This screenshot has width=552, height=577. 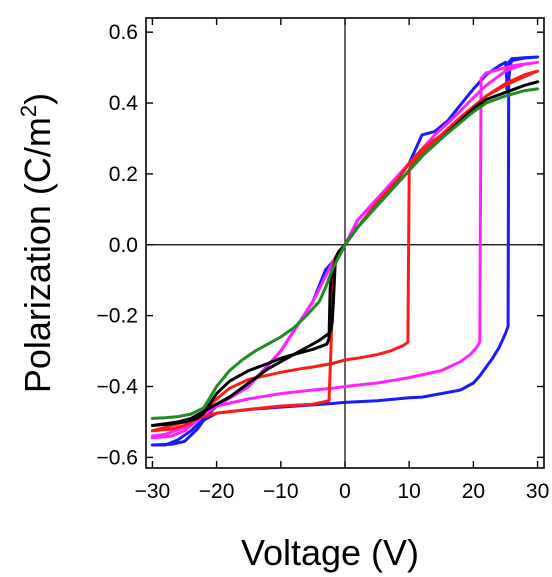 What do you see at coordinates (473, 491) in the screenshot?
I see `x-tick-label: 20` at bounding box center [473, 491].